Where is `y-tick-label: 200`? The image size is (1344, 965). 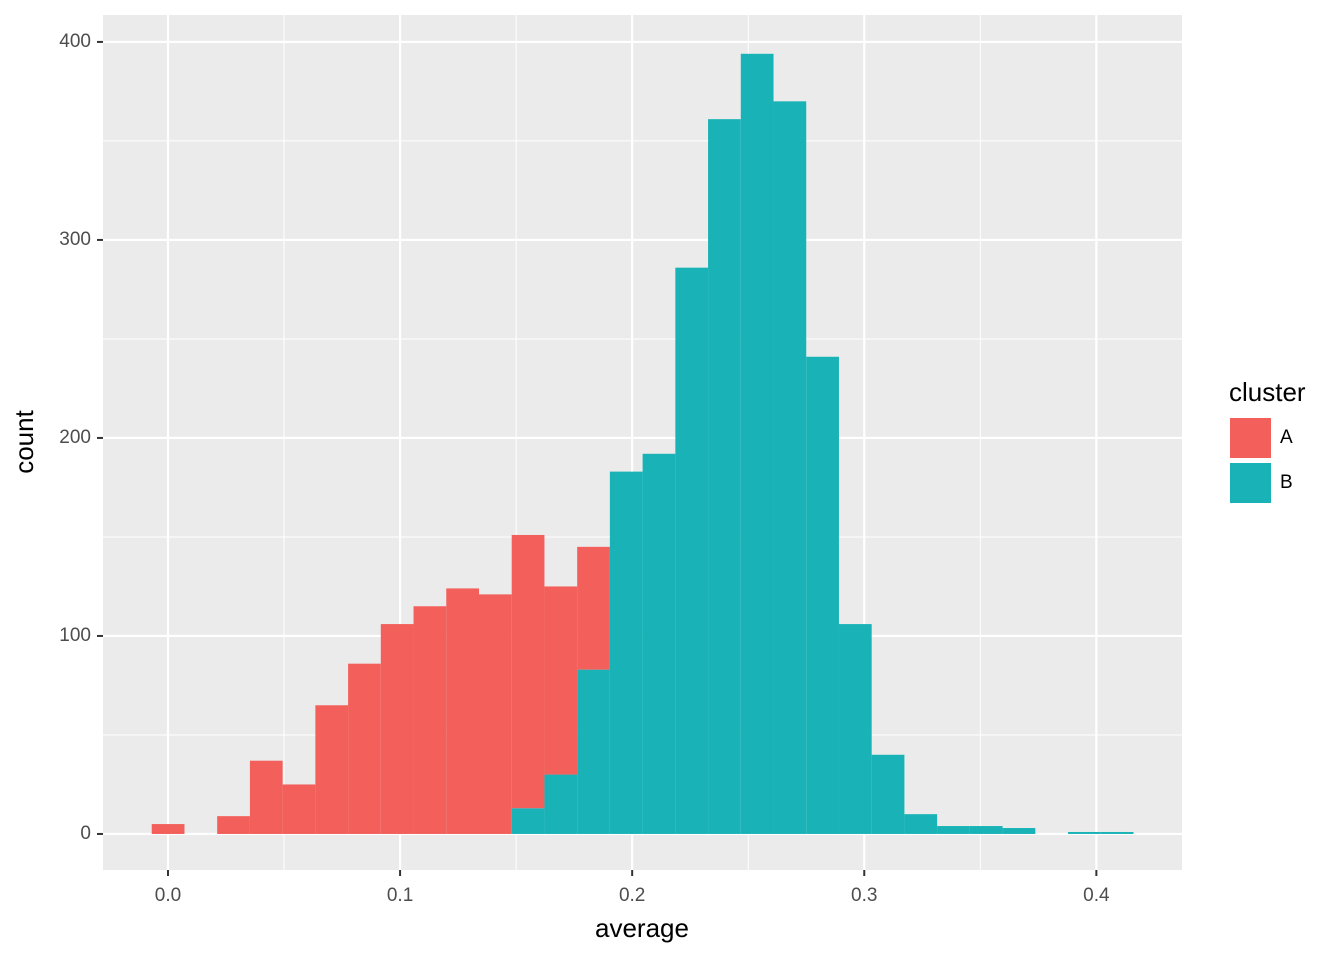
y-tick-label: 200 is located at coordinates (75, 437).